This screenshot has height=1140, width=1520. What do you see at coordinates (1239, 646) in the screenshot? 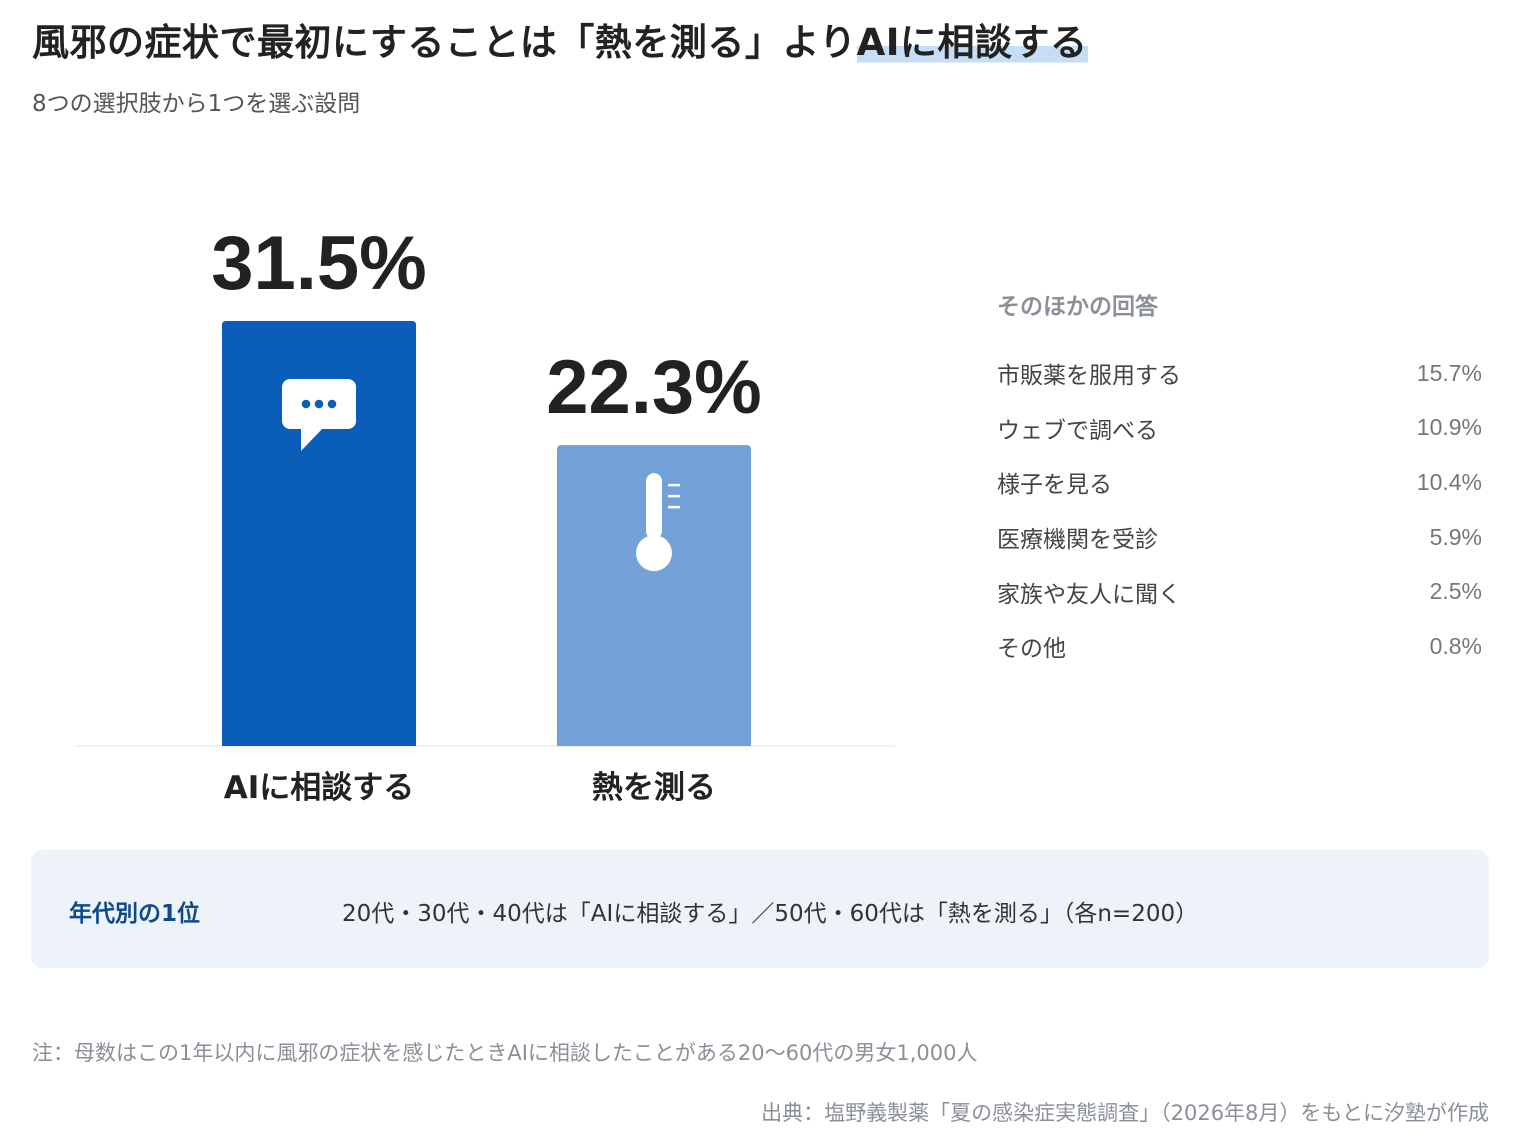
I see `other-answer-row: その他 0.8%` at bounding box center [1239, 646].